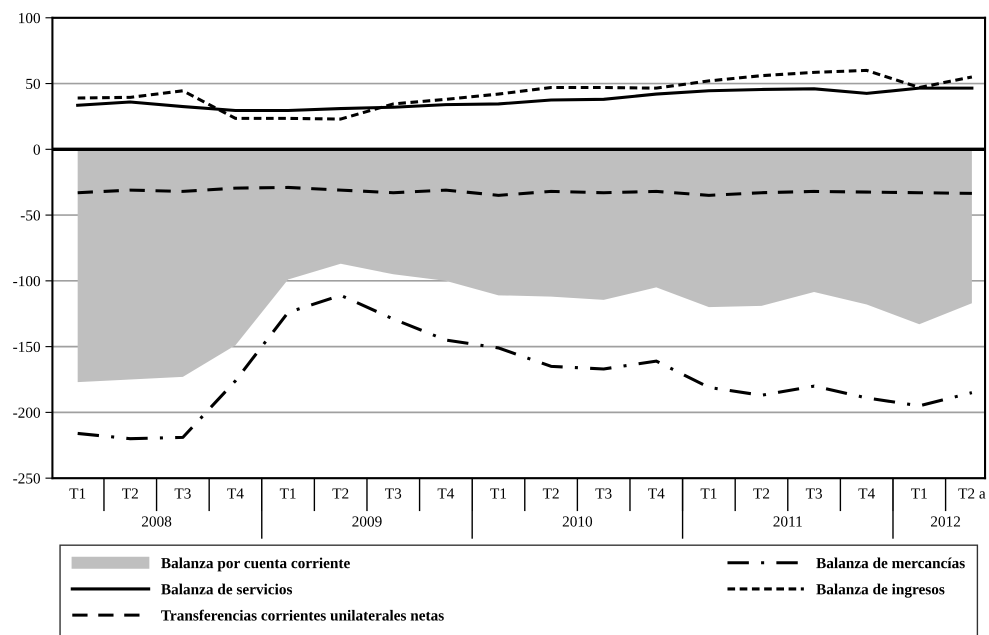 This screenshot has height=635, width=989. What do you see at coordinates (226, 589) in the screenshot?
I see `legend-label: Balanza de servicios` at bounding box center [226, 589].